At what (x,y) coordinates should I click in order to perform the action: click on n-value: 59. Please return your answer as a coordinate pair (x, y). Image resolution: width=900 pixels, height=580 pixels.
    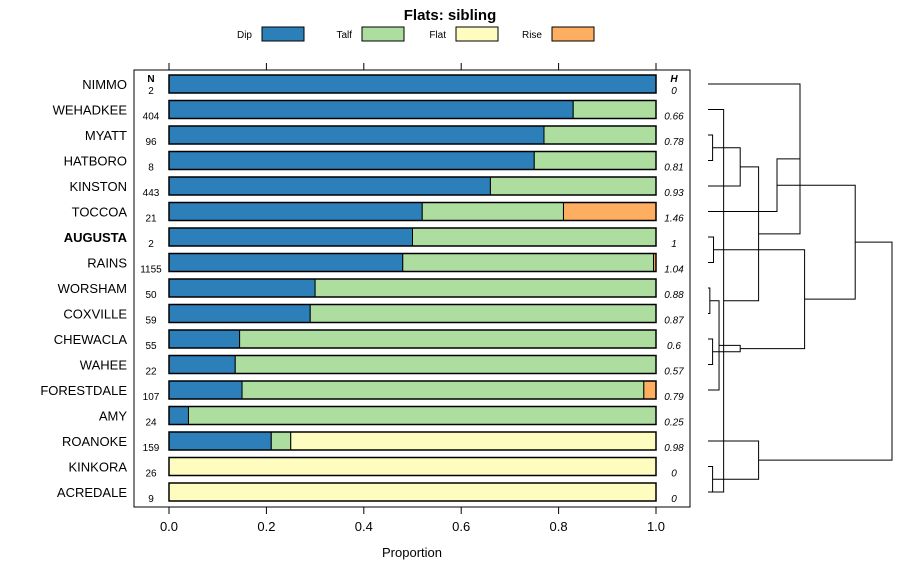
    Looking at the image, I should click on (151, 321).